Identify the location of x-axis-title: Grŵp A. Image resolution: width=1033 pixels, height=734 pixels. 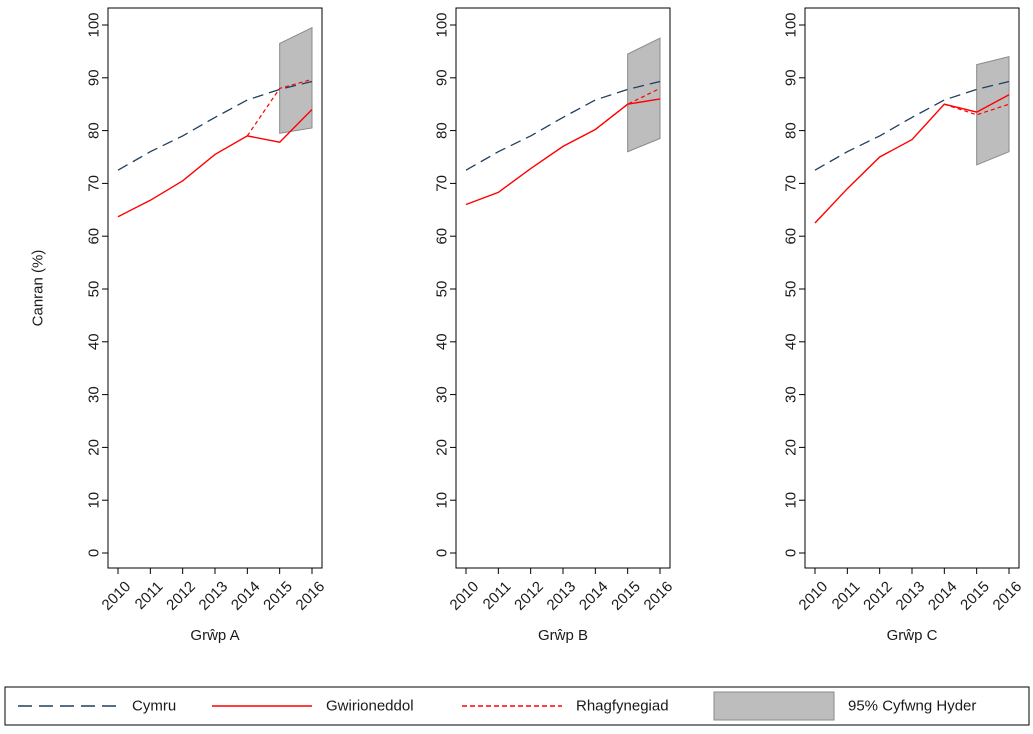
(214, 635).